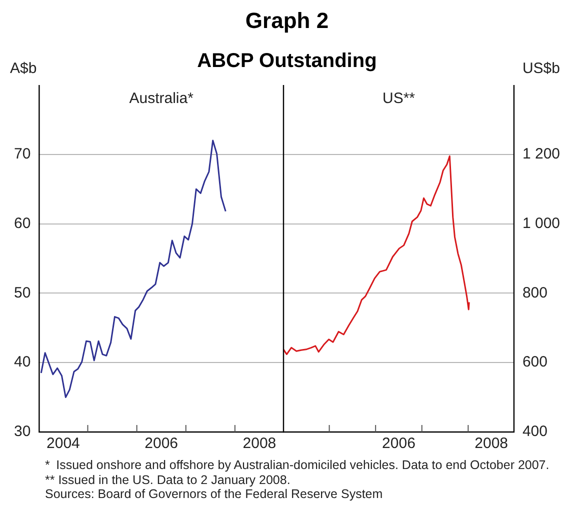 Image resolution: width=574 pixels, height=522 pixels. What do you see at coordinates (287, 61) in the screenshot?
I see `chart-subtitle: ABCP Outstanding` at bounding box center [287, 61].